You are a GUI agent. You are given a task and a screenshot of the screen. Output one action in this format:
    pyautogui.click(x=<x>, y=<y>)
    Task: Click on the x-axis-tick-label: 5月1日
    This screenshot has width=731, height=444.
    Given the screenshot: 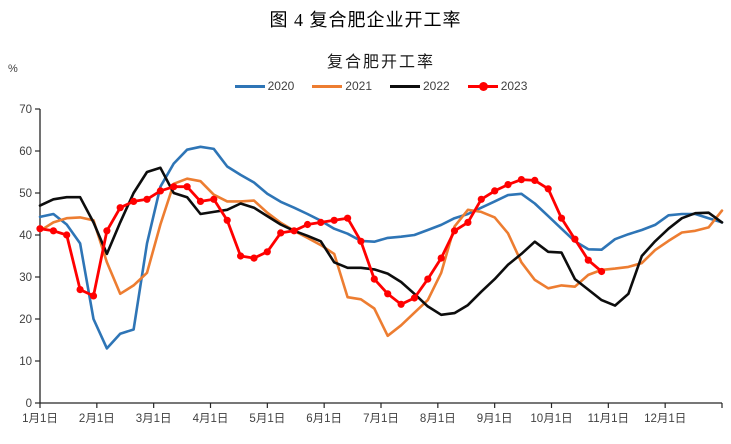 What is the action you would take?
    pyautogui.click(x=267, y=419)
    